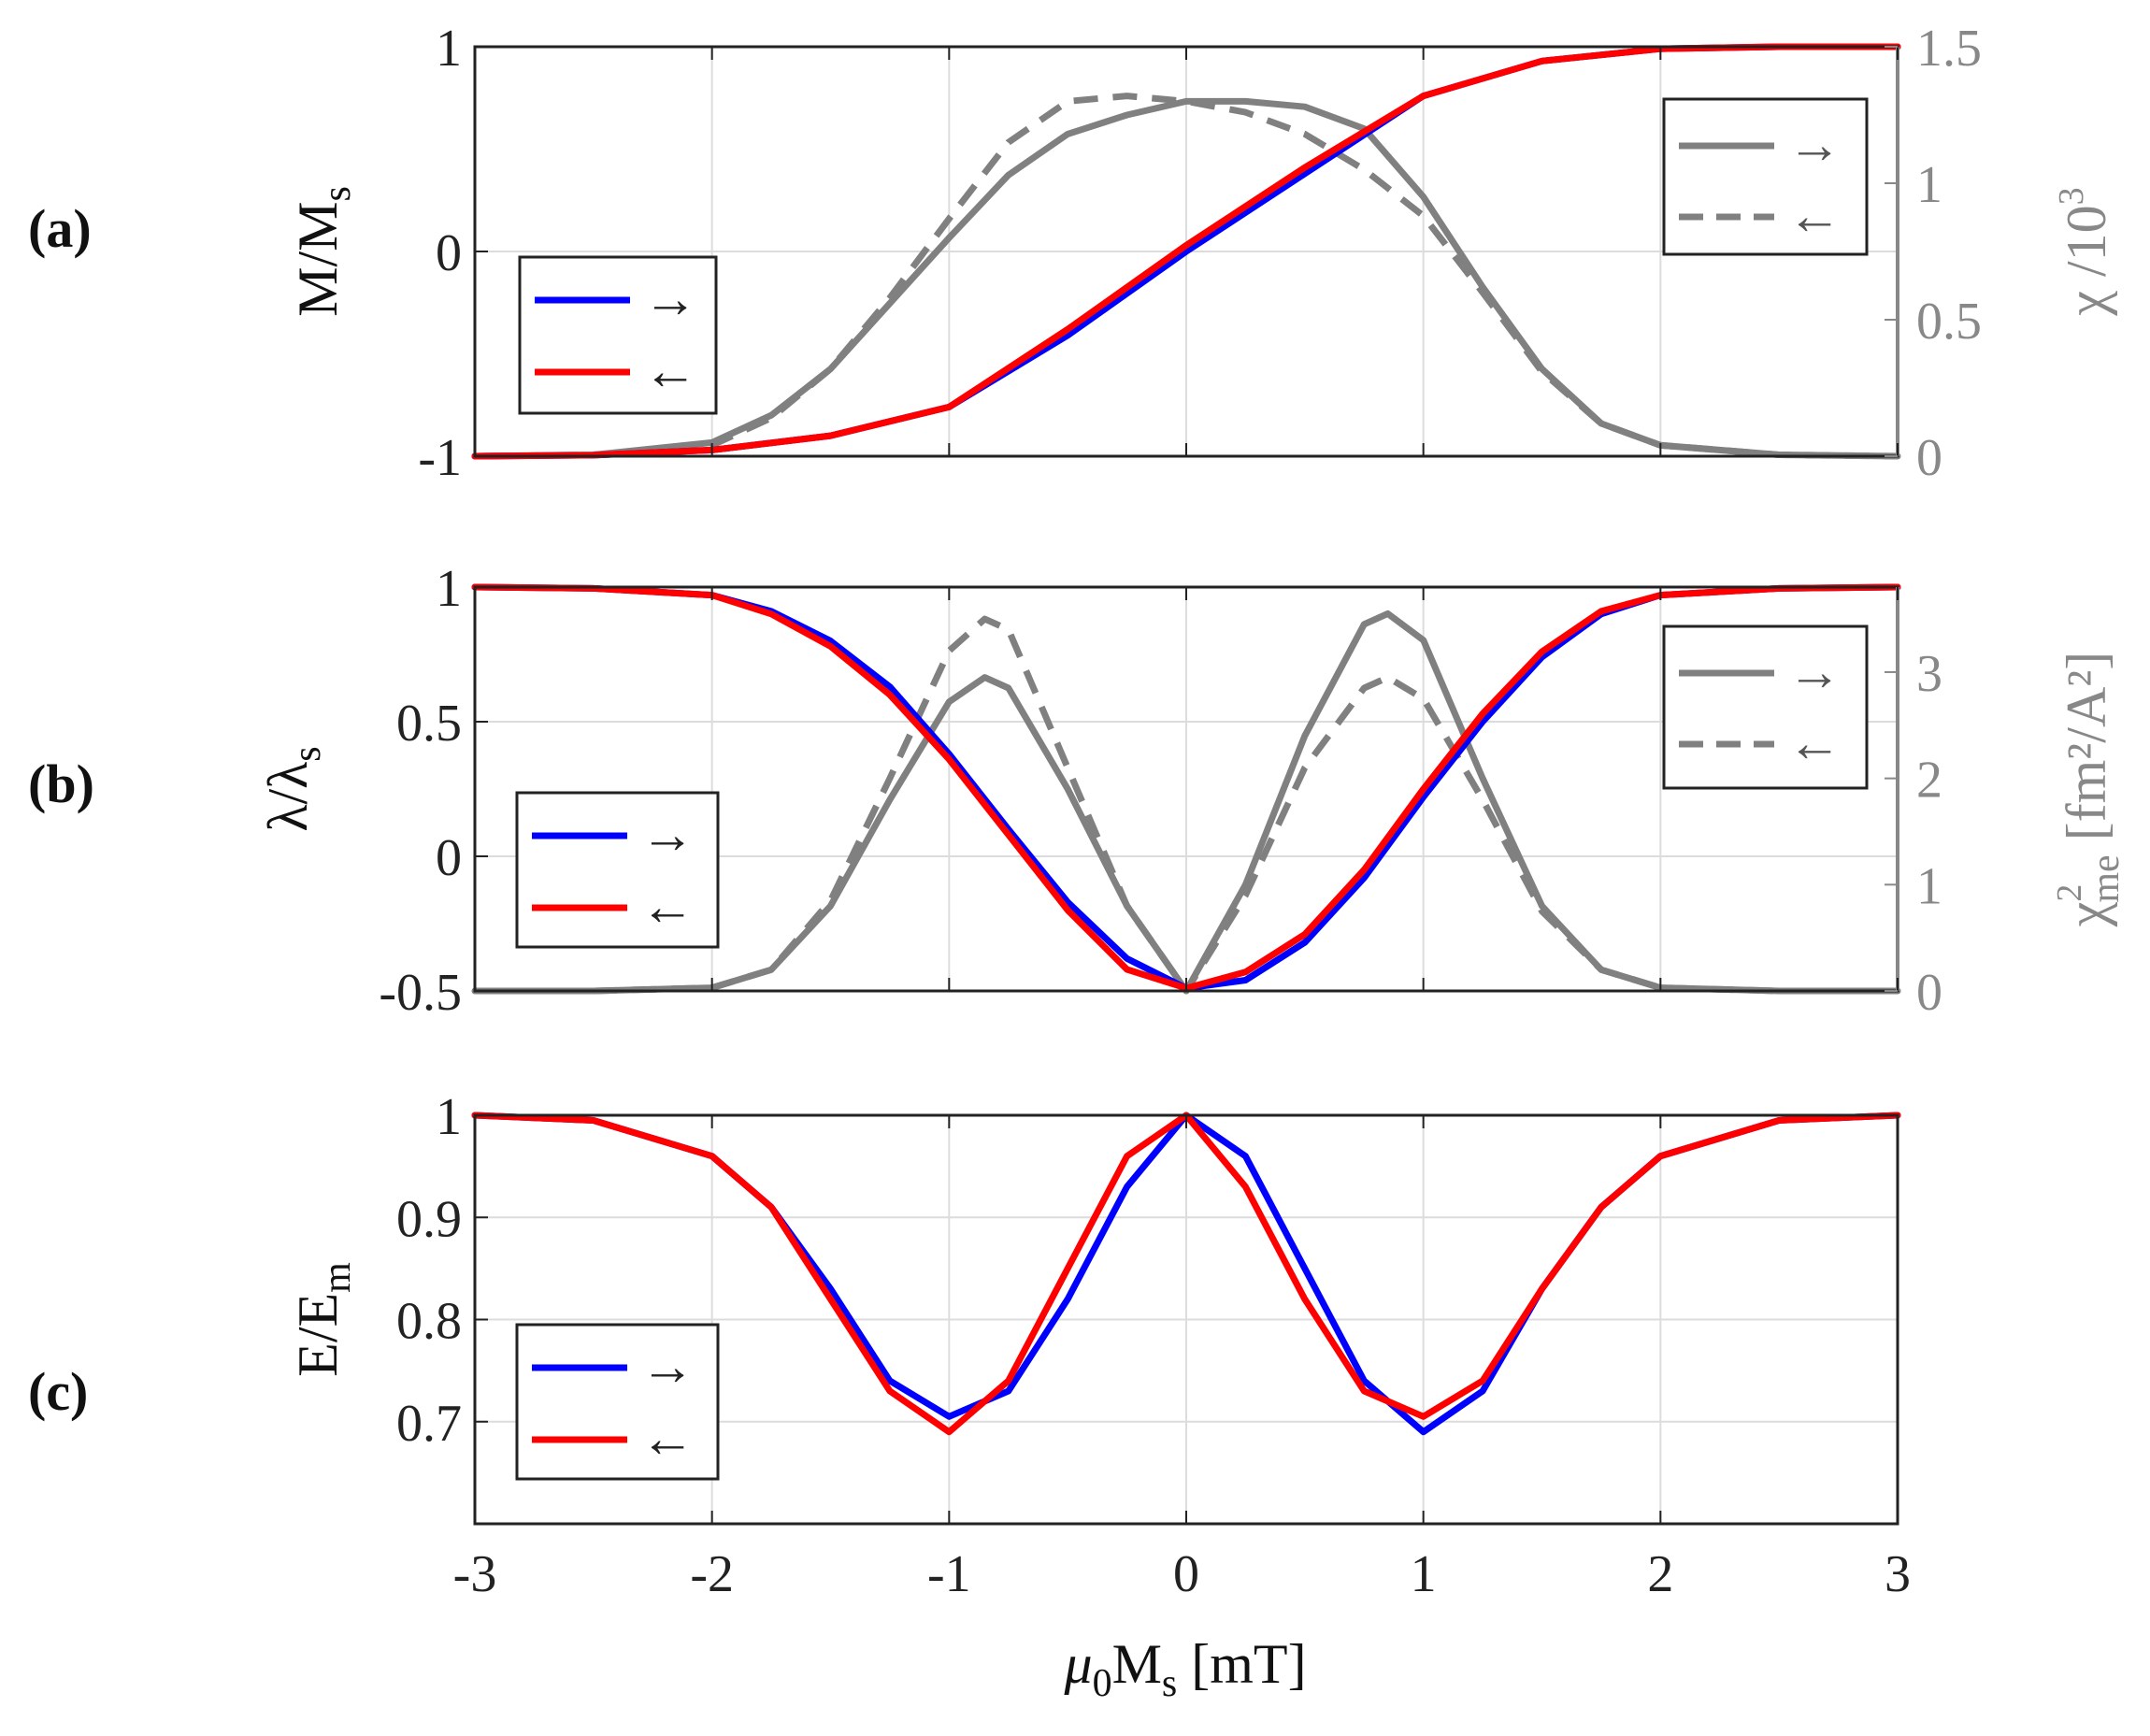 Image resolution: width=2150 pixels, height=1736 pixels. Describe the element at coordinates (2086, 753) in the screenshot. I see `label-part: [fm²/A²]` at that location.